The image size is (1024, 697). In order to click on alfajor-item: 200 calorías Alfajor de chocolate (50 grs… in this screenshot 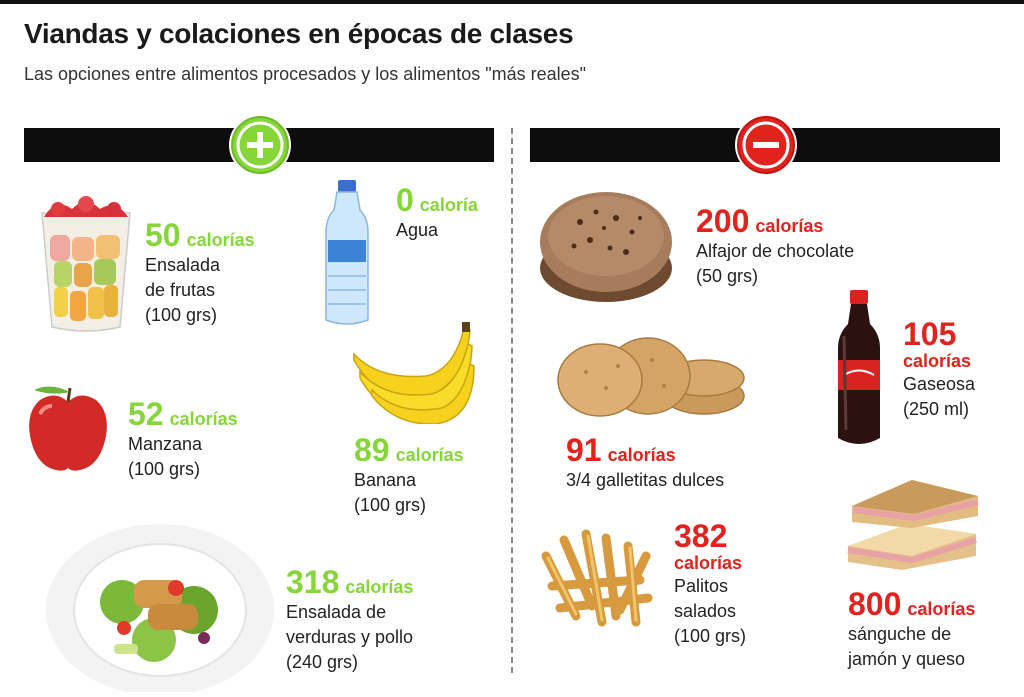, I will do `click(775, 247)`.